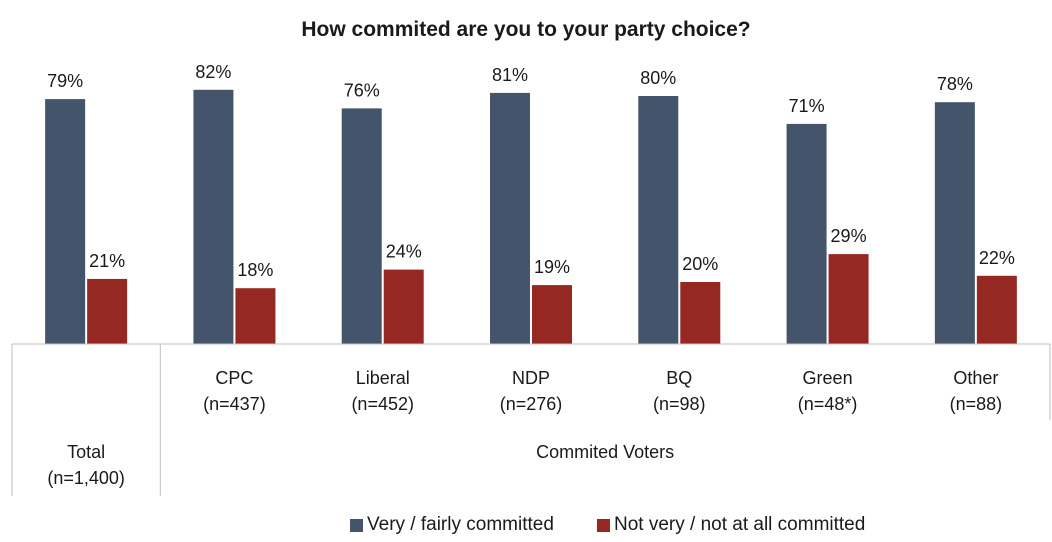 Image resolution: width=1052 pixels, height=542 pixels. What do you see at coordinates (356, 525) in the screenshot?
I see `legend-swatch-committed` at bounding box center [356, 525].